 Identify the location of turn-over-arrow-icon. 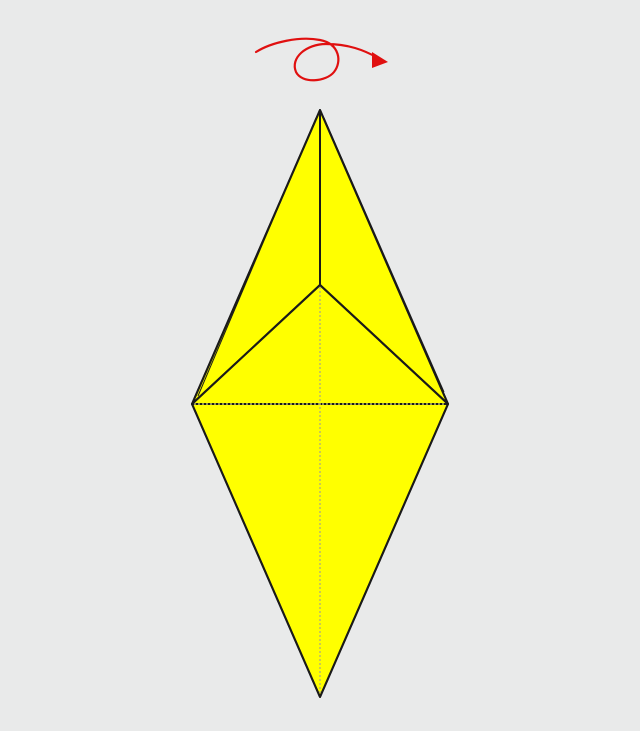
(321, 59).